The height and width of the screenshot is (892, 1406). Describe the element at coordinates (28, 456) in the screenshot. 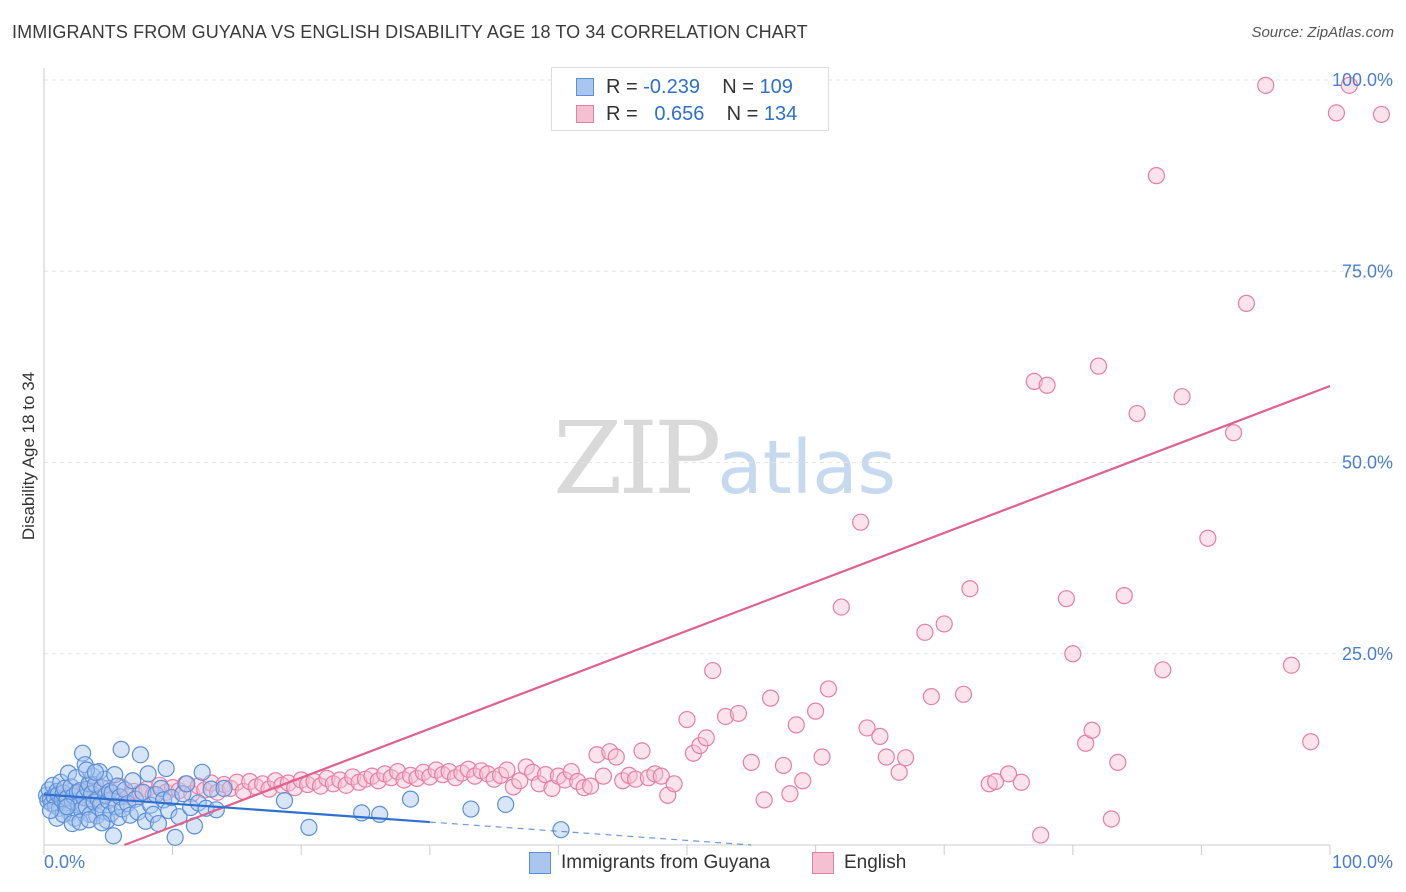

I see `y-axis-label: Disability Age 18 to 34` at that location.